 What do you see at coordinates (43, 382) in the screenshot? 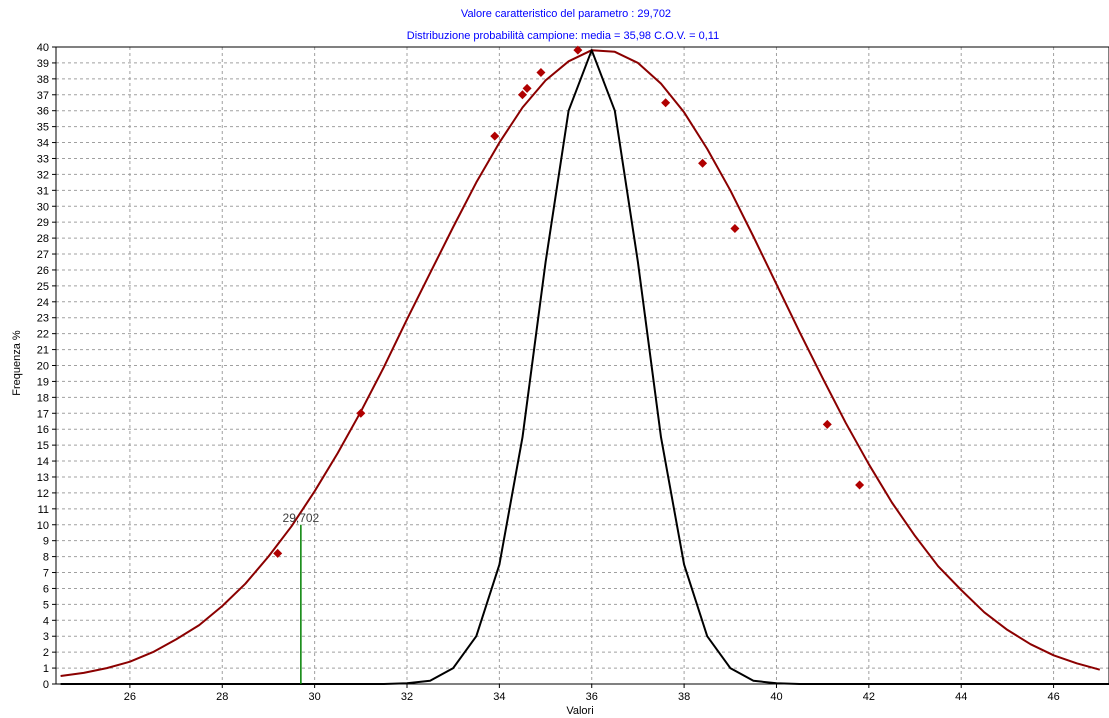
I see `y-tick-label-19: 19` at bounding box center [43, 382].